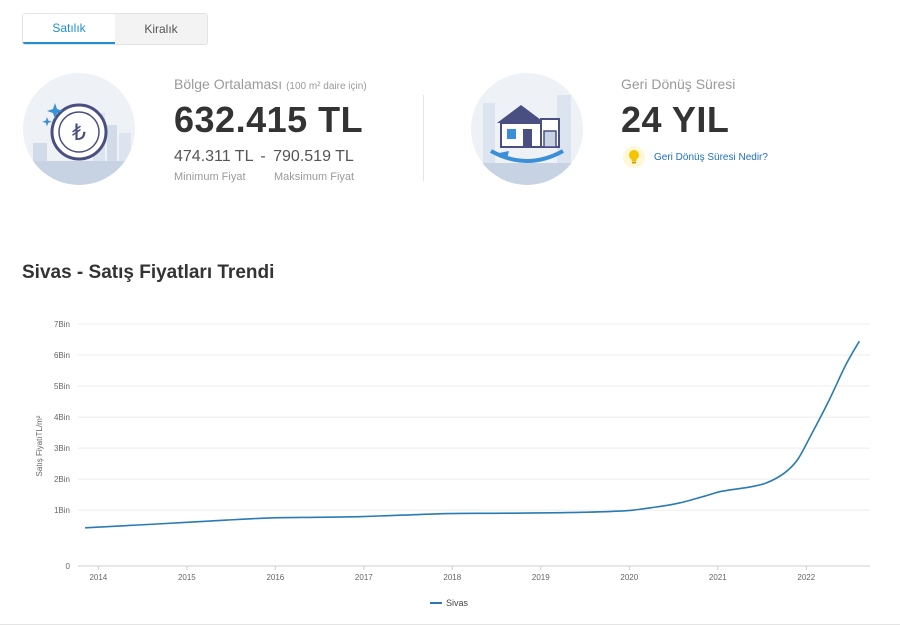 Image resolution: width=900 pixels, height=626 pixels. Describe the element at coordinates (527, 129) in the screenshot. I see `house-return-icon` at that location.